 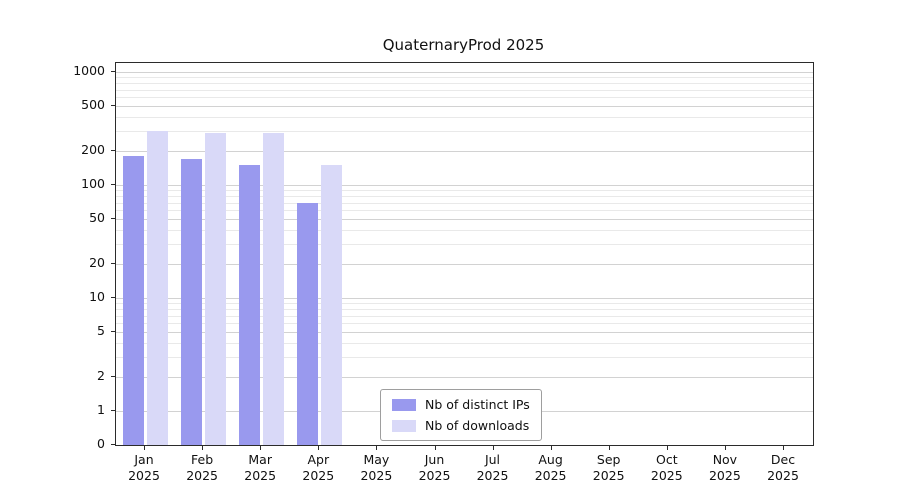 I want to click on legend-label-downloads: Nb of downloads, so click(x=477, y=425).